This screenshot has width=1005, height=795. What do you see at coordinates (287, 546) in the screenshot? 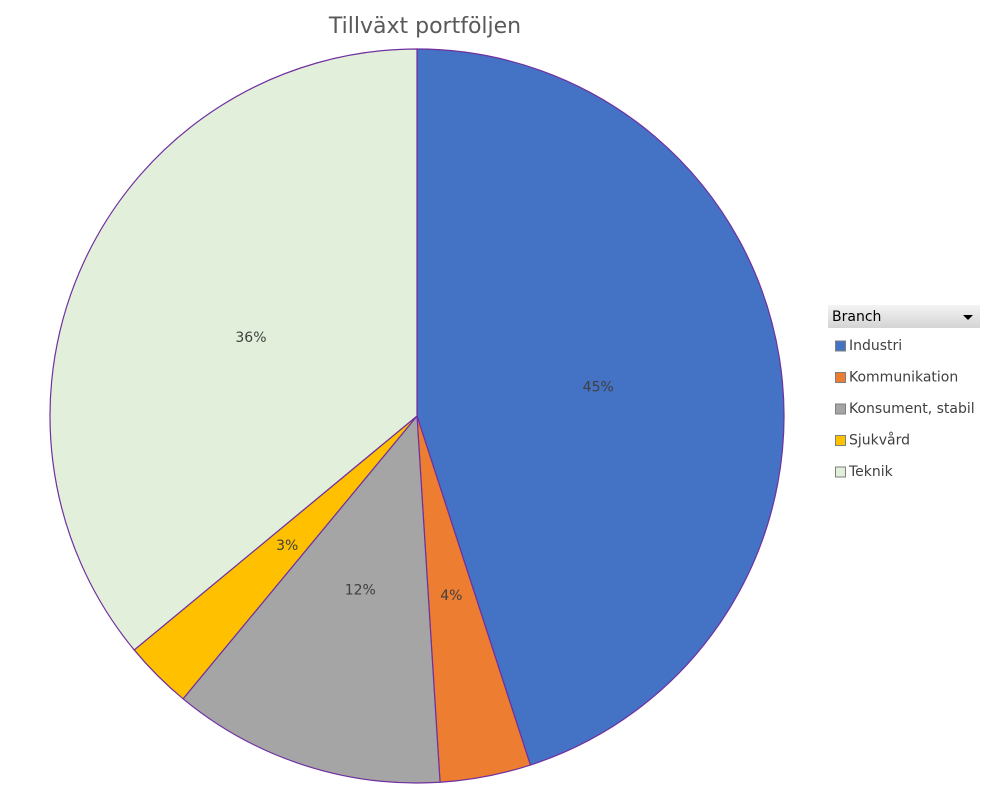
I see `data-label: 3%` at bounding box center [287, 546].